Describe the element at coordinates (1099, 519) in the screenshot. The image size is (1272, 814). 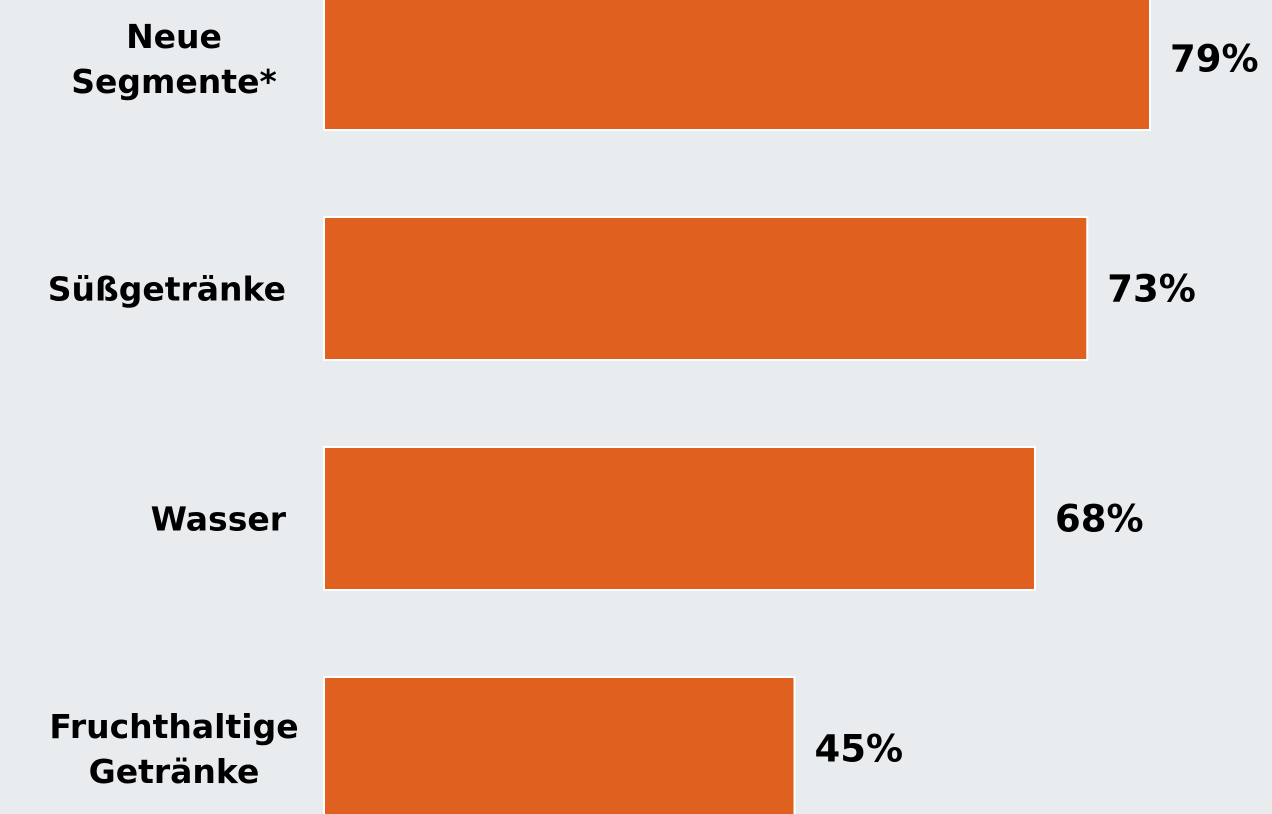
I see `value-label: 68%` at that location.